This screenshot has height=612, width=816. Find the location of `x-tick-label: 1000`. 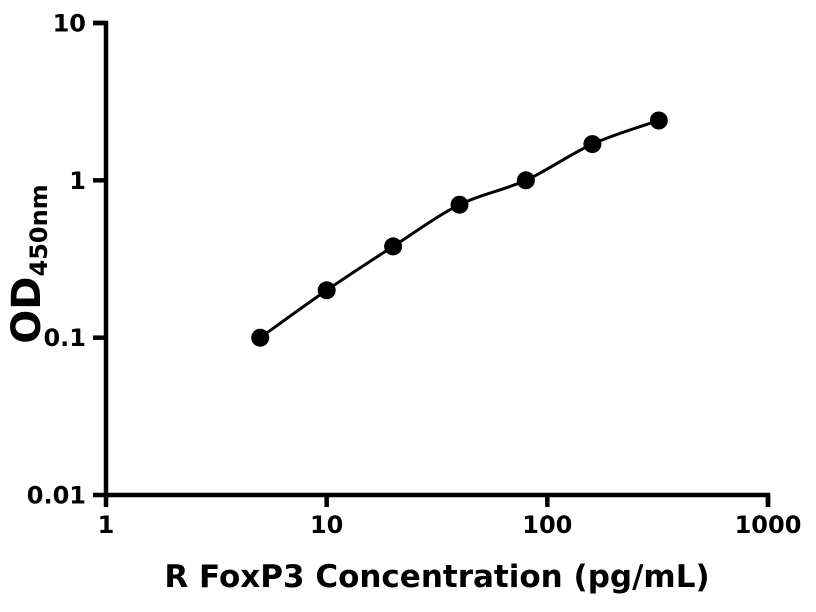

x-tick-label: 1000 is located at coordinates (768, 525).